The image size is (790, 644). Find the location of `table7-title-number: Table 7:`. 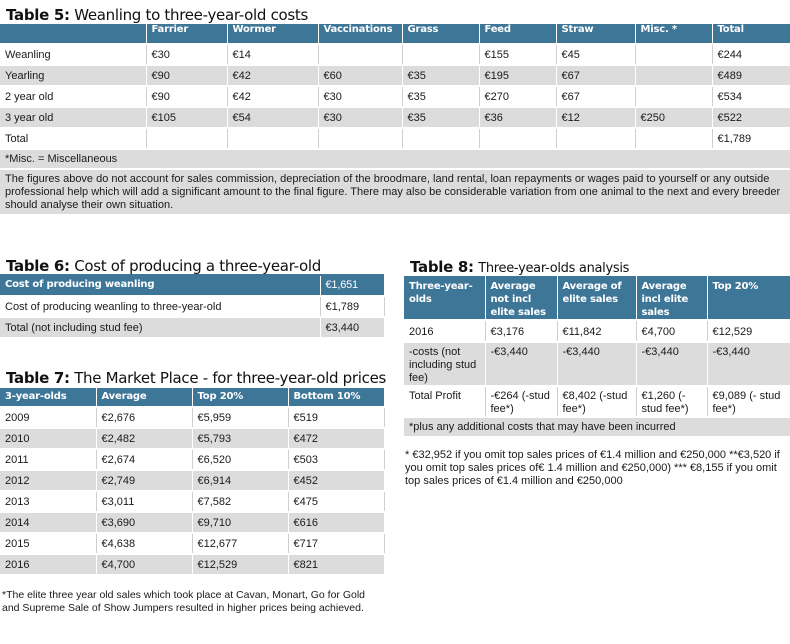

table7-title-number: Table 7: is located at coordinates (38, 378).